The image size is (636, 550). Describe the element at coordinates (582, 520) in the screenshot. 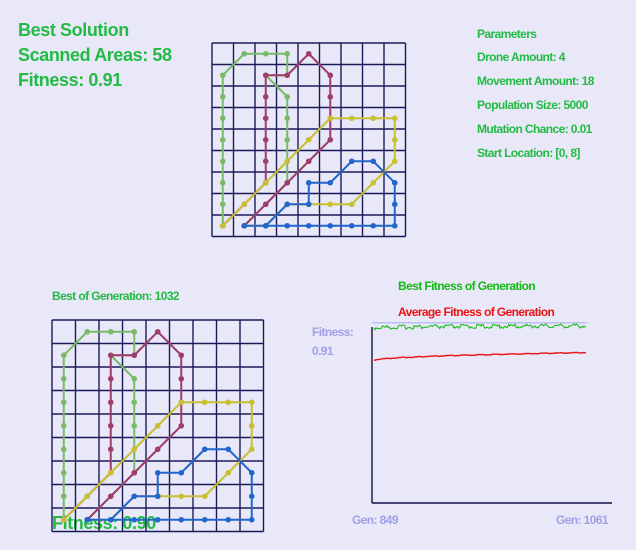

I see `x-tick-end: Gen: 1061` at that location.